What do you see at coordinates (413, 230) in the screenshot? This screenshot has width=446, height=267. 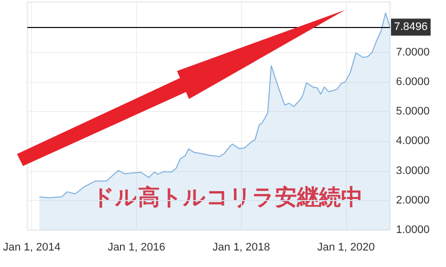 I see `y-tick-label: 1.0000` at bounding box center [413, 230].